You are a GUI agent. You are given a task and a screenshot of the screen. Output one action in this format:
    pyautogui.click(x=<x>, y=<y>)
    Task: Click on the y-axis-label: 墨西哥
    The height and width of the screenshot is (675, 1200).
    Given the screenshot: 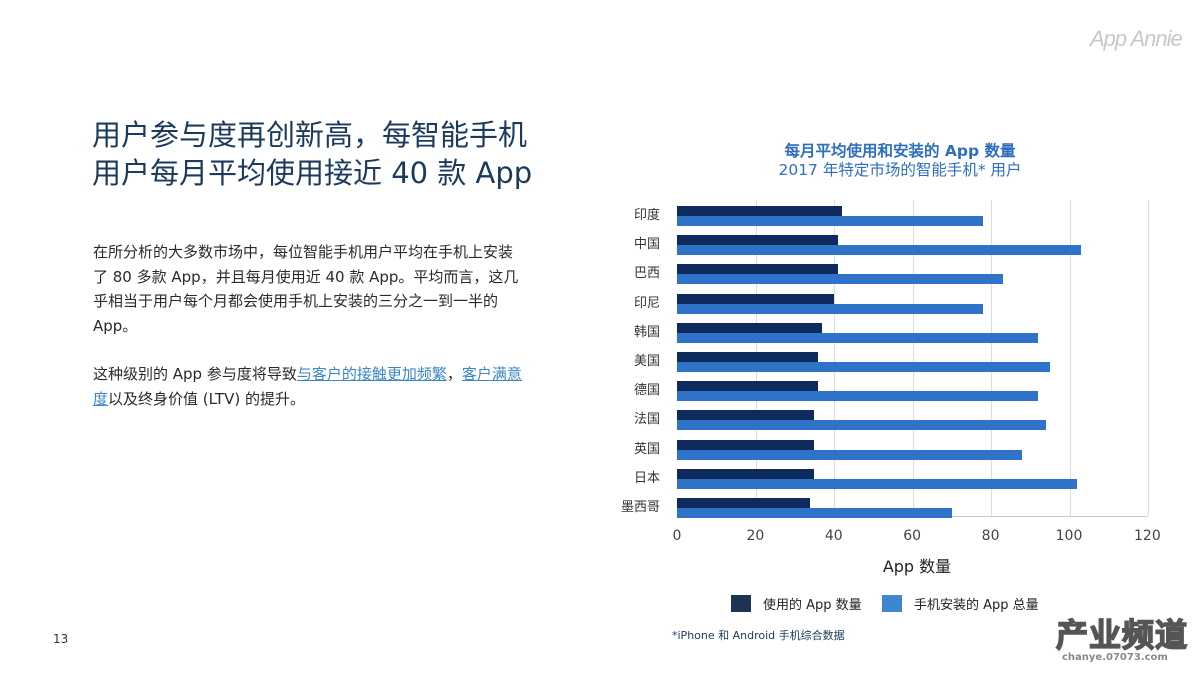 What is the action you would take?
    pyautogui.click(x=640, y=507)
    